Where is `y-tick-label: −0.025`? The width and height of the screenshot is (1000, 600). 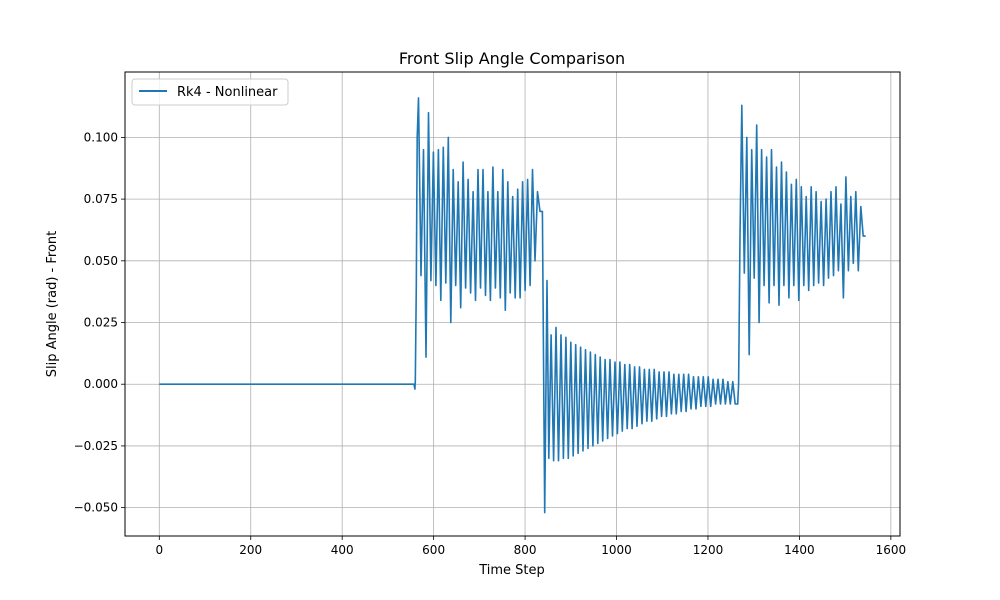
y-tick-label: −0.025 is located at coordinates (96, 446).